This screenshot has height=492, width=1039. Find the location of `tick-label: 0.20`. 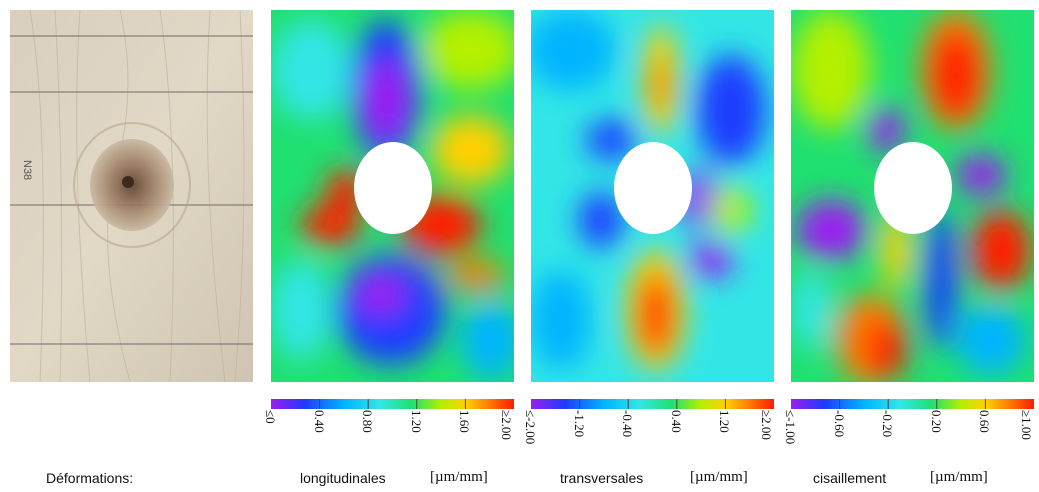

tick-label: 0.20 is located at coordinates (936, 421).